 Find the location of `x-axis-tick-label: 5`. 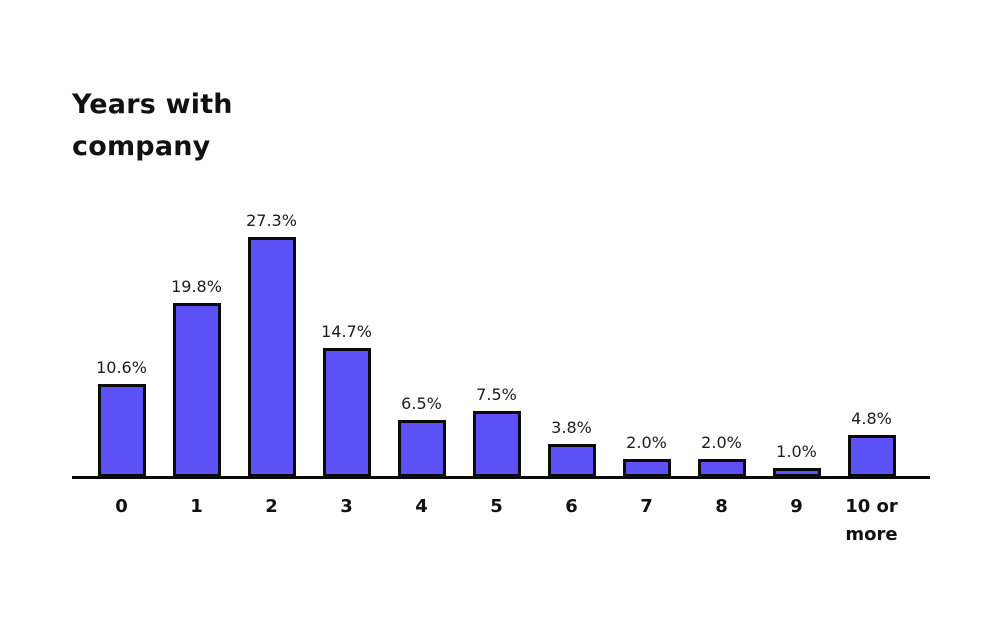

x-axis-tick-label: 5 is located at coordinates (496, 506).